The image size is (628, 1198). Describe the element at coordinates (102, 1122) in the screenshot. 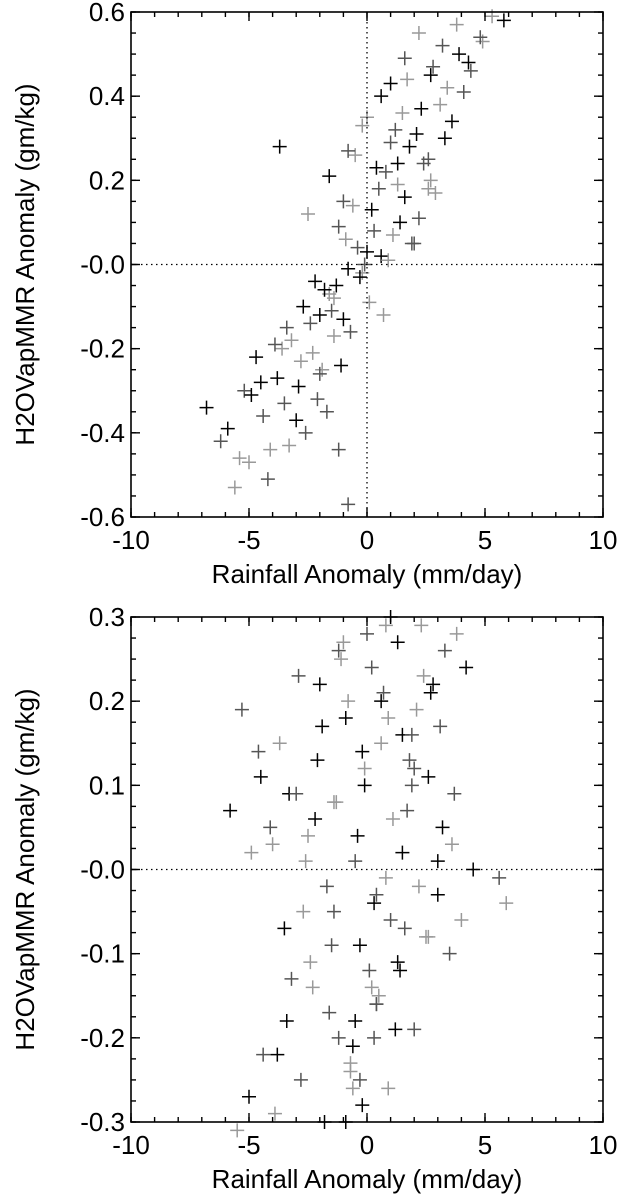

I see `y-tick-label: -0.3` at that location.